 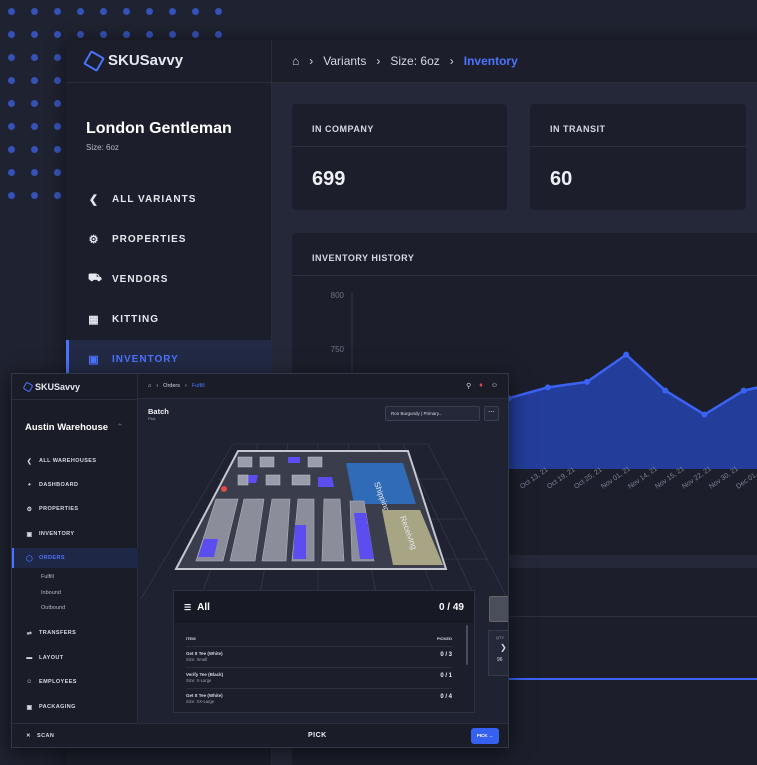 I want to click on x-tick-label: Nov 01, 21, so click(x=616, y=477).